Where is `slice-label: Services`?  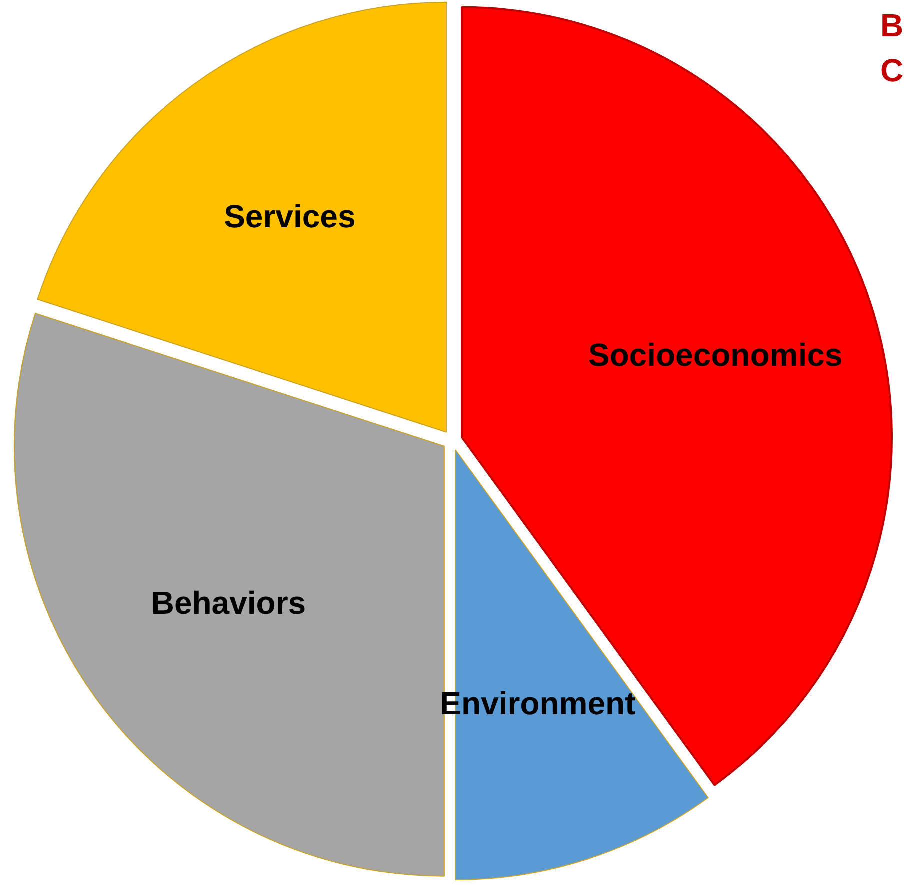
slice-label: Services is located at coordinates (290, 216).